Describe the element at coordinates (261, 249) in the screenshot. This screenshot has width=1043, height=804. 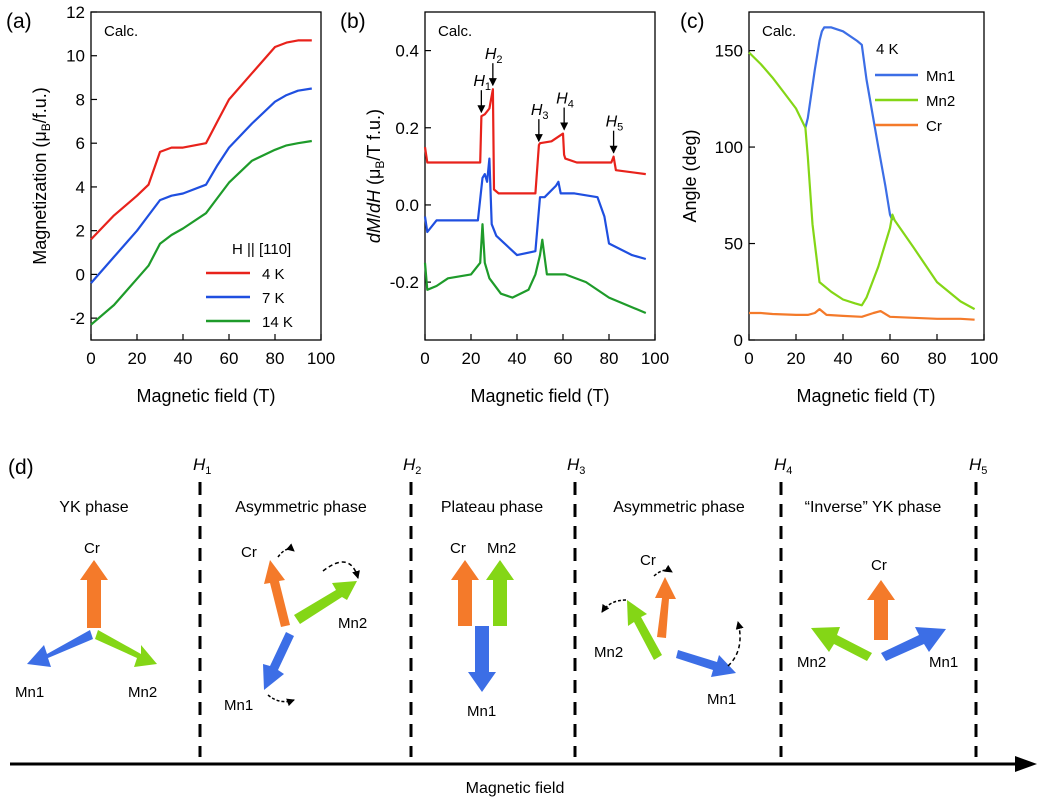
I see `legend-a-title: H || [110]` at that location.